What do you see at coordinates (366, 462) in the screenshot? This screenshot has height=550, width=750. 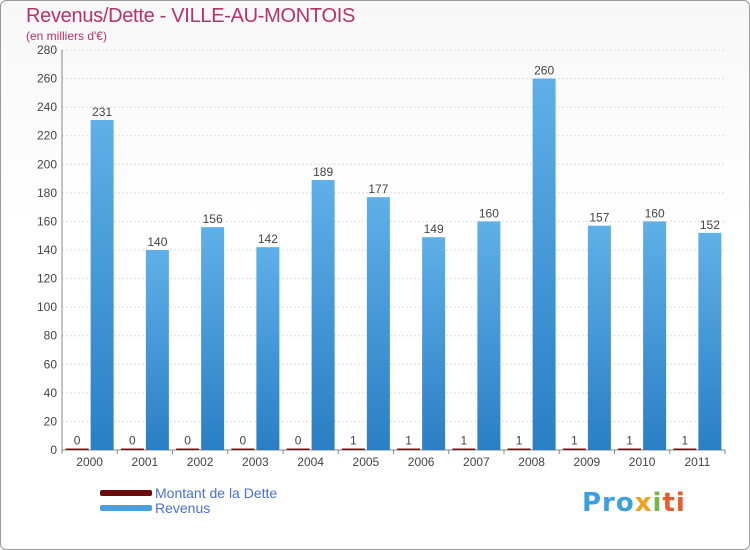 I see `x-tick-label: 2005` at bounding box center [366, 462].